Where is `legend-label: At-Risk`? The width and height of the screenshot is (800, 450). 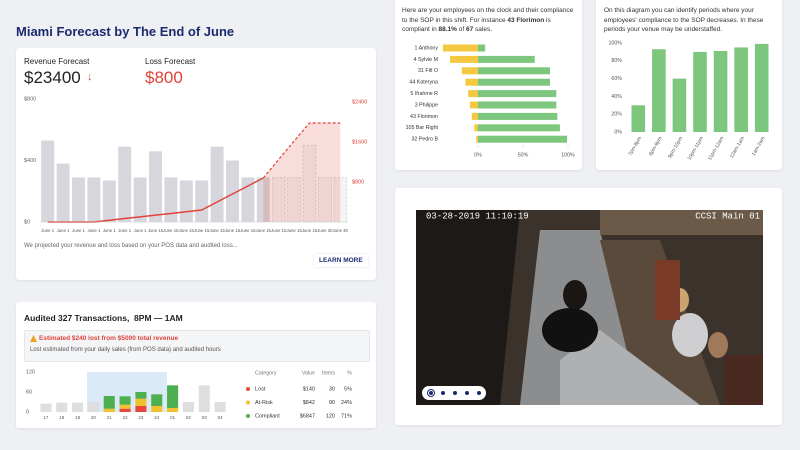
legend-label: At-Risk is located at coordinates (264, 403).